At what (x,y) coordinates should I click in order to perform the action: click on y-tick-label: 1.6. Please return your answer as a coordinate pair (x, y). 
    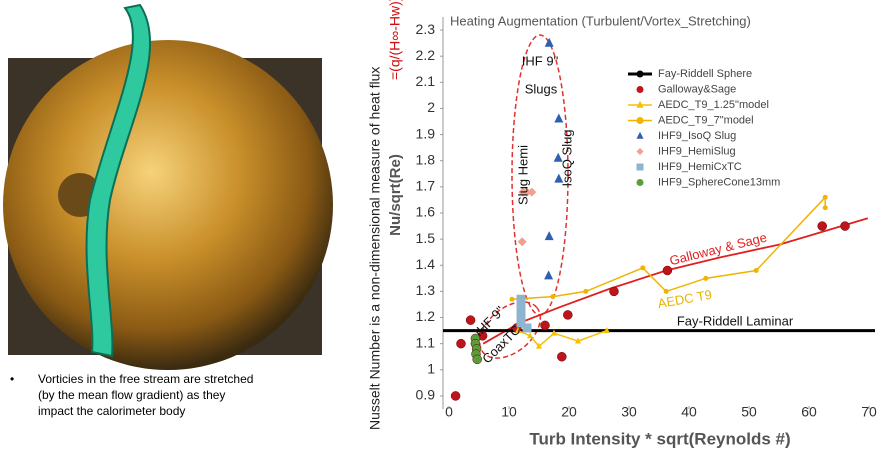
    Looking at the image, I should click on (426, 212).